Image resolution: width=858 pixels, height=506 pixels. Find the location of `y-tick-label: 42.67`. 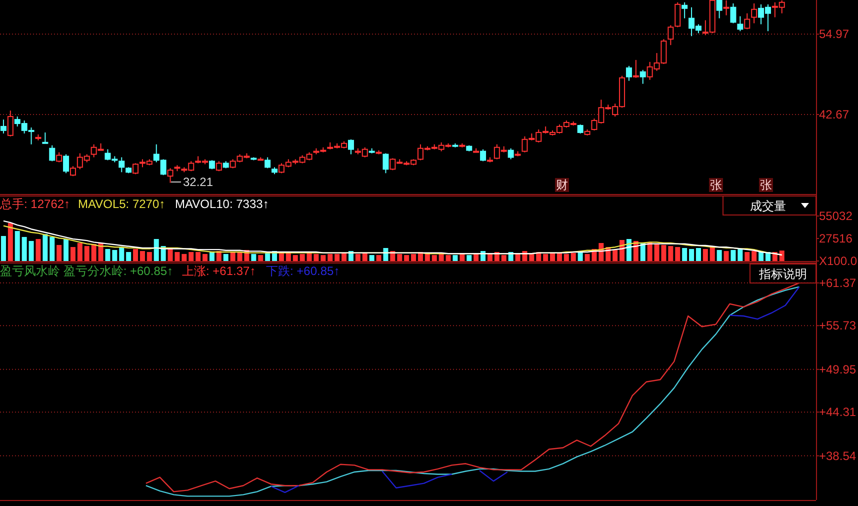

y-tick-label: 42.67 is located at coordinates (834, 115).